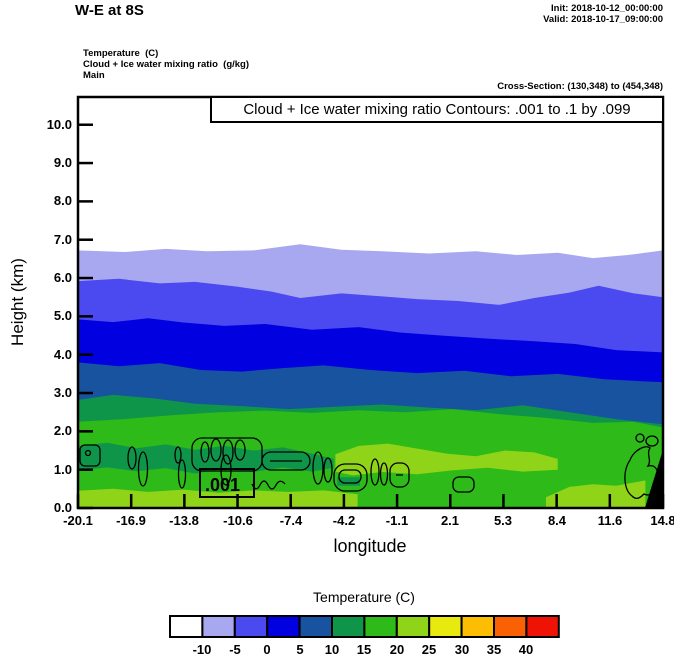 This screenshot has width=674, height=667. What do you see at coordinates (503, 520) in the screenshot?
I see `x-tick-label: 5.3` at bounding box center [503, 520].